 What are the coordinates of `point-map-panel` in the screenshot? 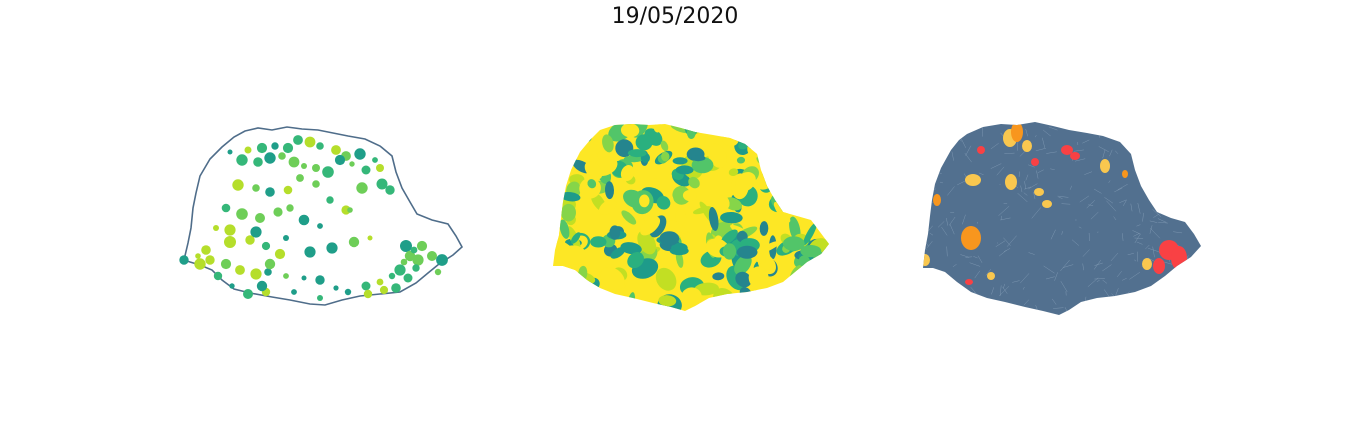 It's located at (321, 216).